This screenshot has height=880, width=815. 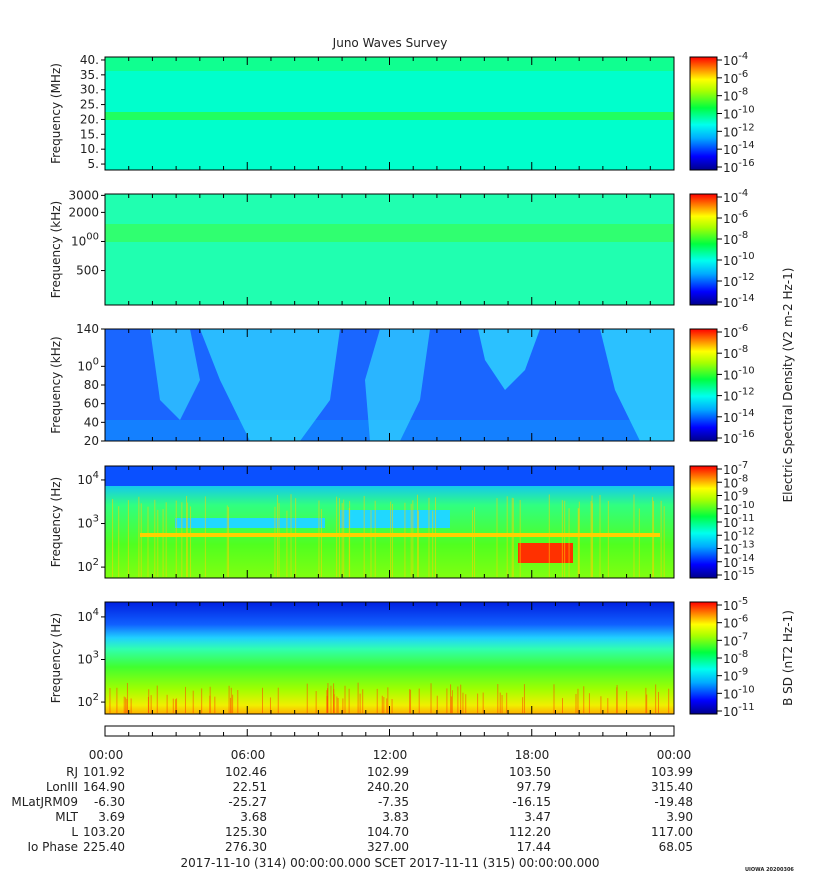 What do you see at coordinates (88, 565) in the screenshot?
I see `panel-4-ytick-label: 102` at bounding box center [88, 565].